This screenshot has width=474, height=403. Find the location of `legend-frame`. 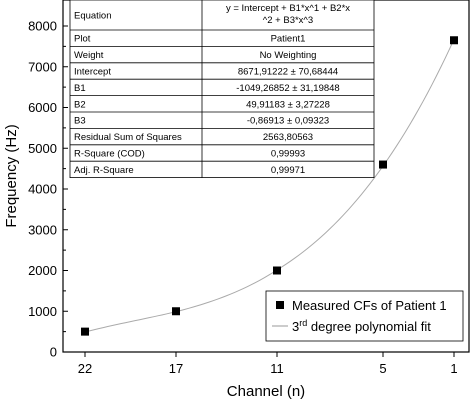

legend-frame is located at coordinates (364, 316).